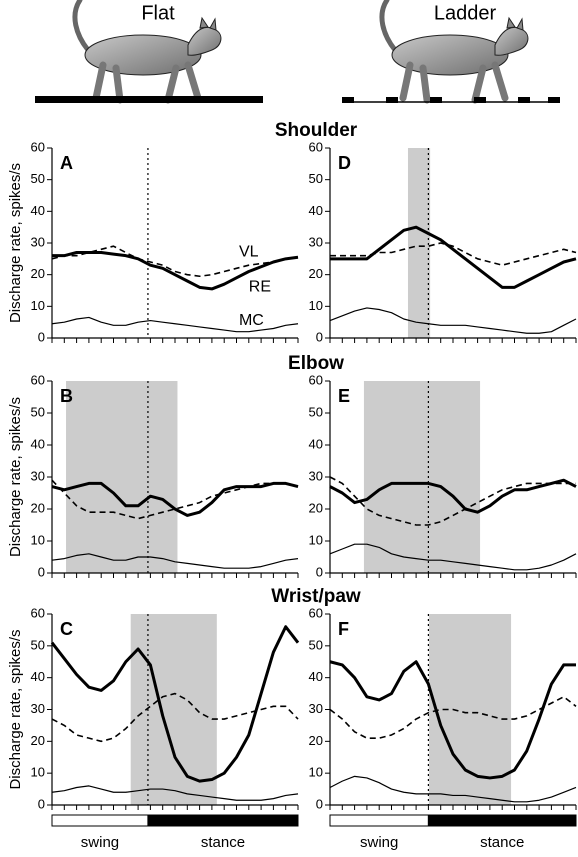 The width and height of the screenshot is (578, 857). I want to click on panel-letter: B, so click(66, 396).